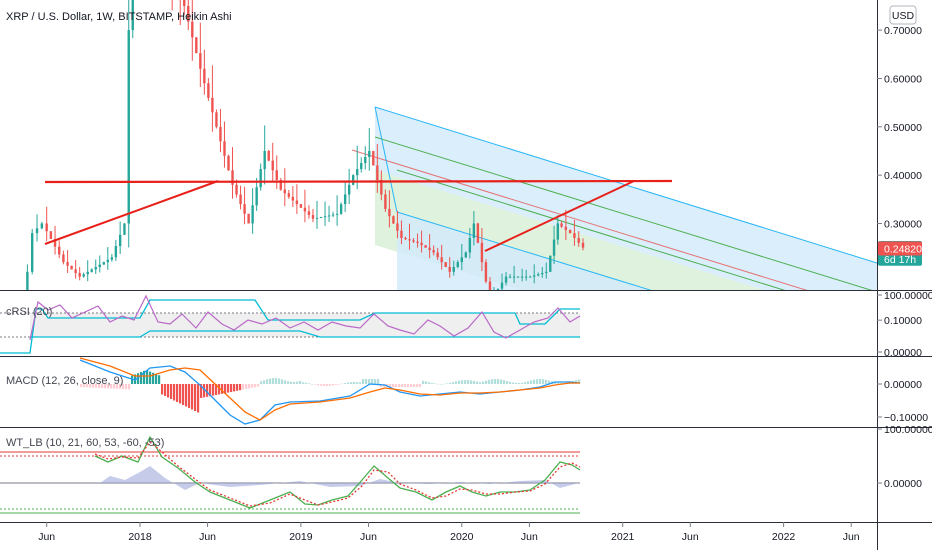 Image resolution: width=932 pixels, height=550 pixels. What do you see at coordinates (290, 324) in the screenshot?
I see `crsi-pane: cRSI (20)` at bounding box center [290, 324].